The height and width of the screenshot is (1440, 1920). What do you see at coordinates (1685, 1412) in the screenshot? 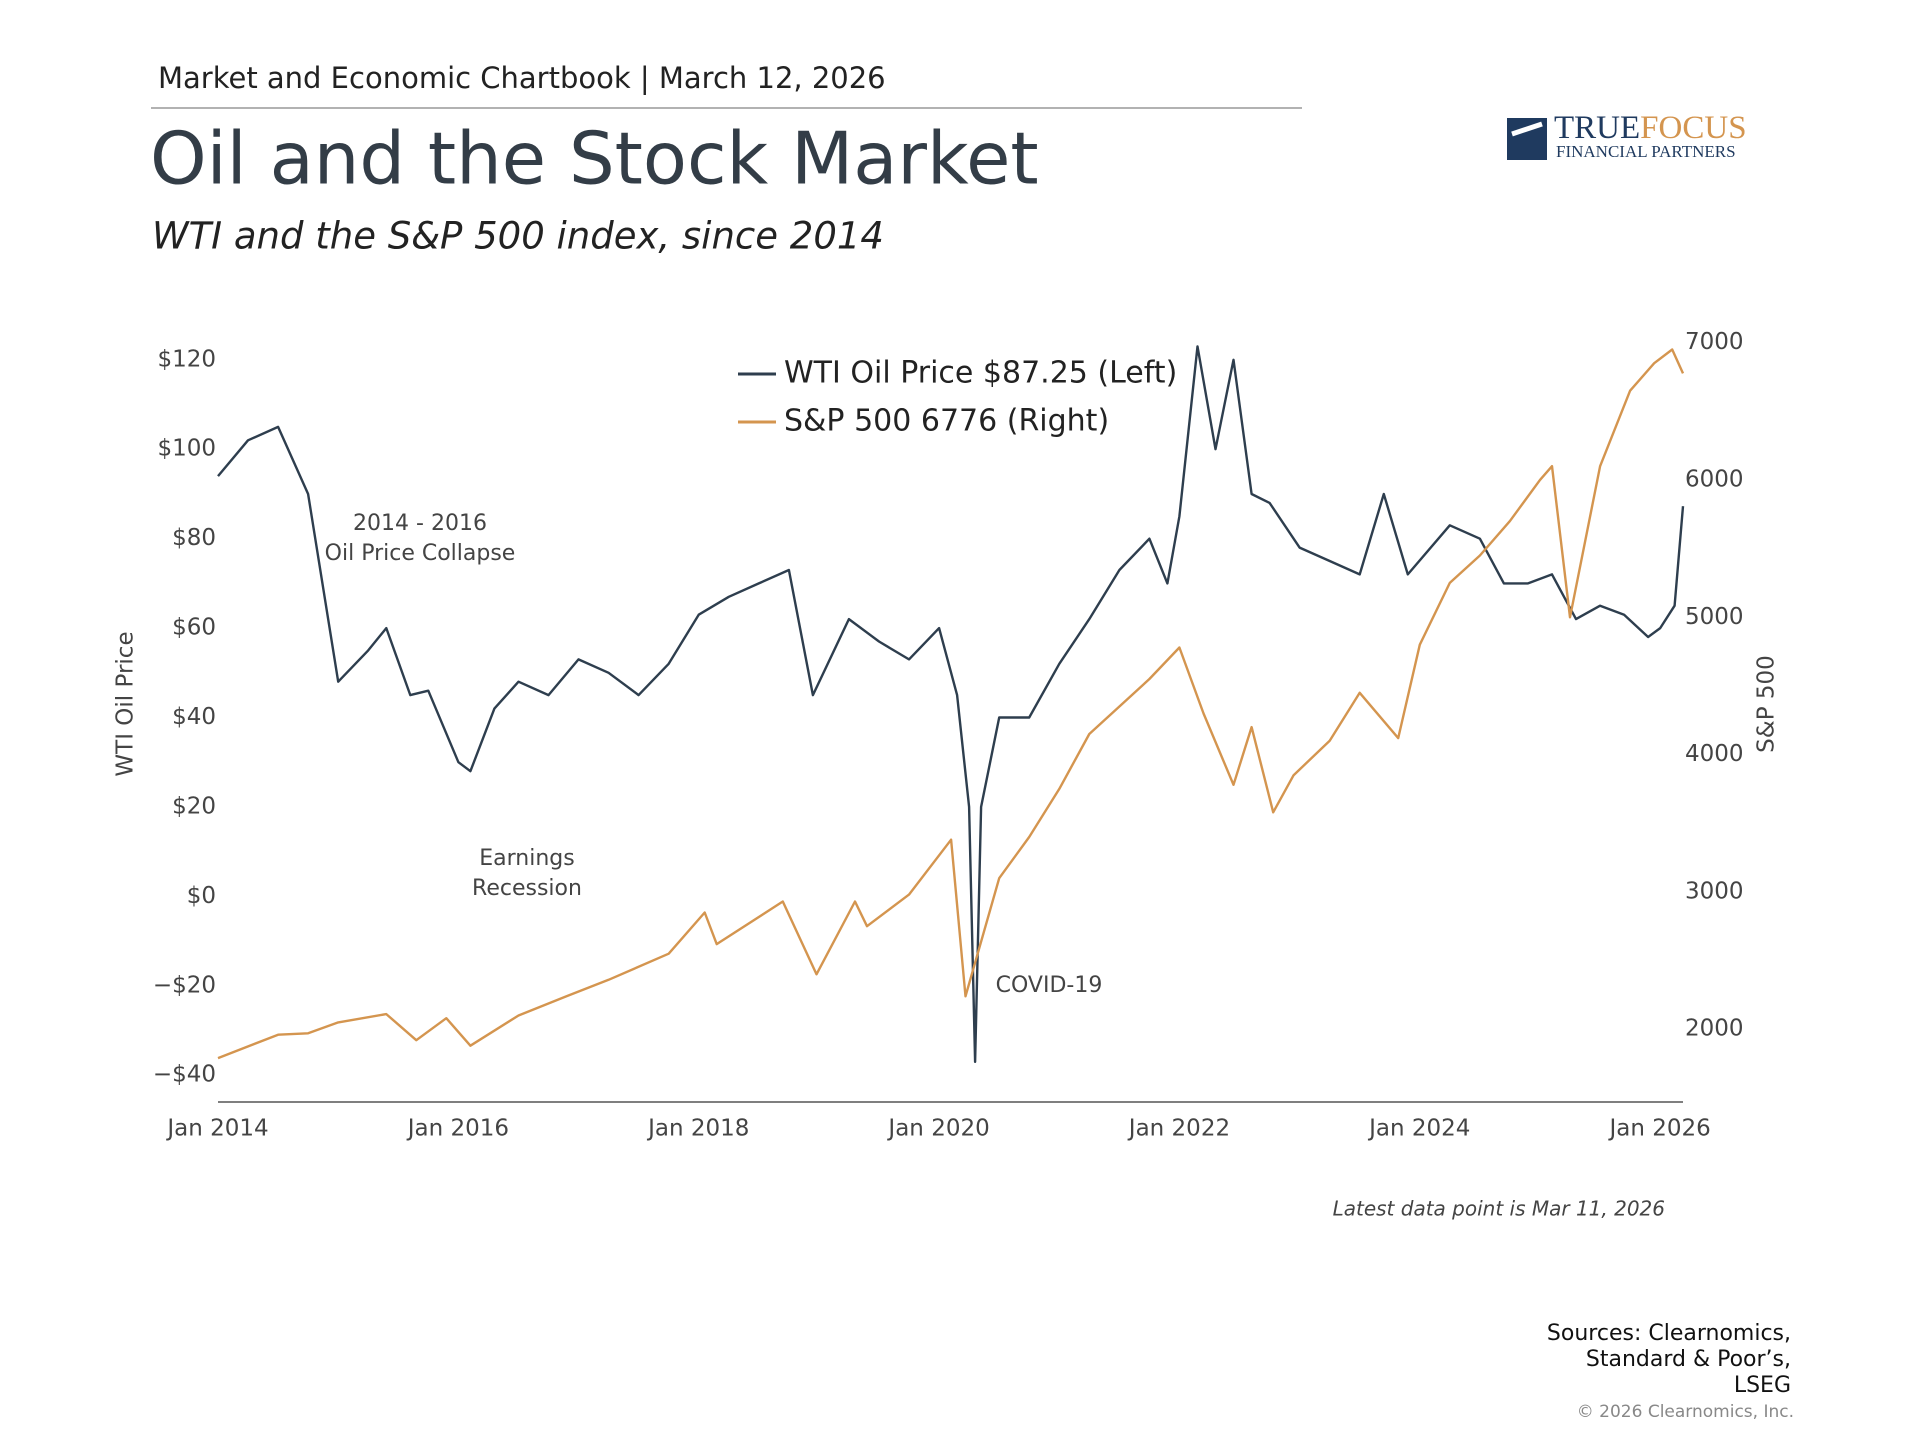
I see `copyright: © 2026 Clearnomics, Inc.` at bounding box center [1685, 1412].